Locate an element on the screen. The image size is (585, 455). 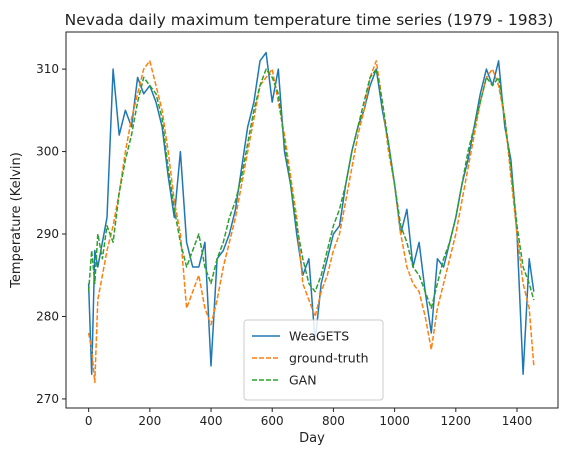
x-tick-label: 0 is located at coordinates (89, 421).